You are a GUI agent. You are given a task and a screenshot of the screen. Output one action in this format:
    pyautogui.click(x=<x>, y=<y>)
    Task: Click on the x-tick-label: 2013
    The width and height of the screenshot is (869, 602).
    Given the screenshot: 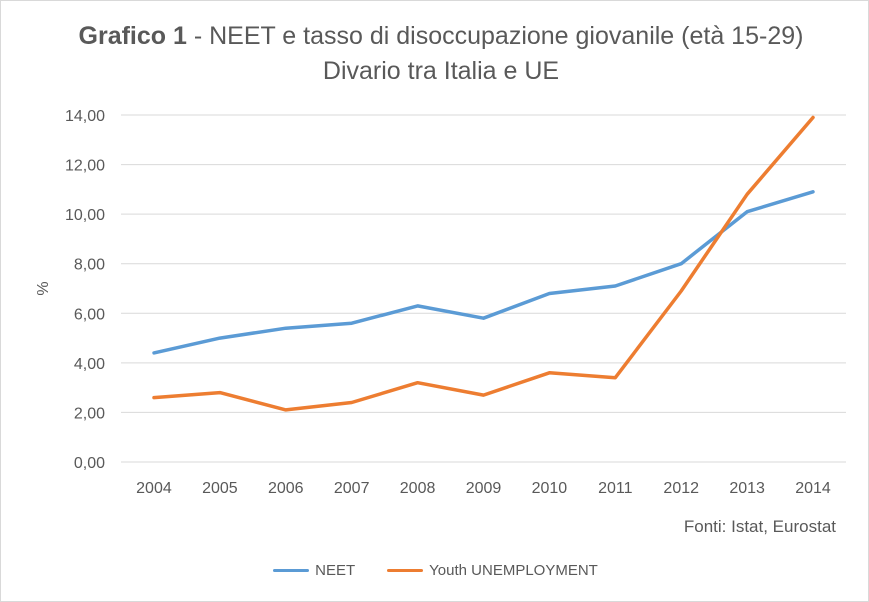 What is the action you would take?
    pyautogui.click(x=747, y=488)
    